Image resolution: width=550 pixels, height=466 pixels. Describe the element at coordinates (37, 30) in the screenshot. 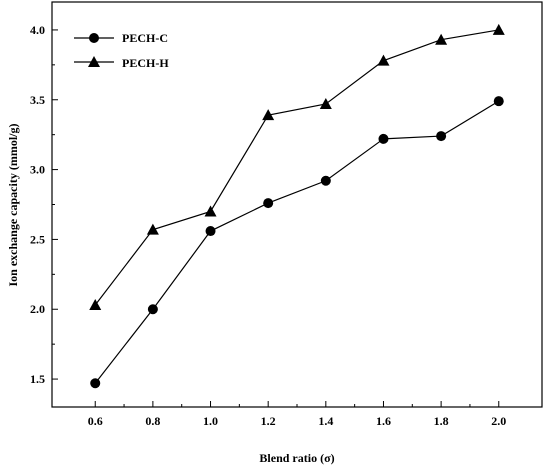

I see `y-tick-label: 4.0` at that location.